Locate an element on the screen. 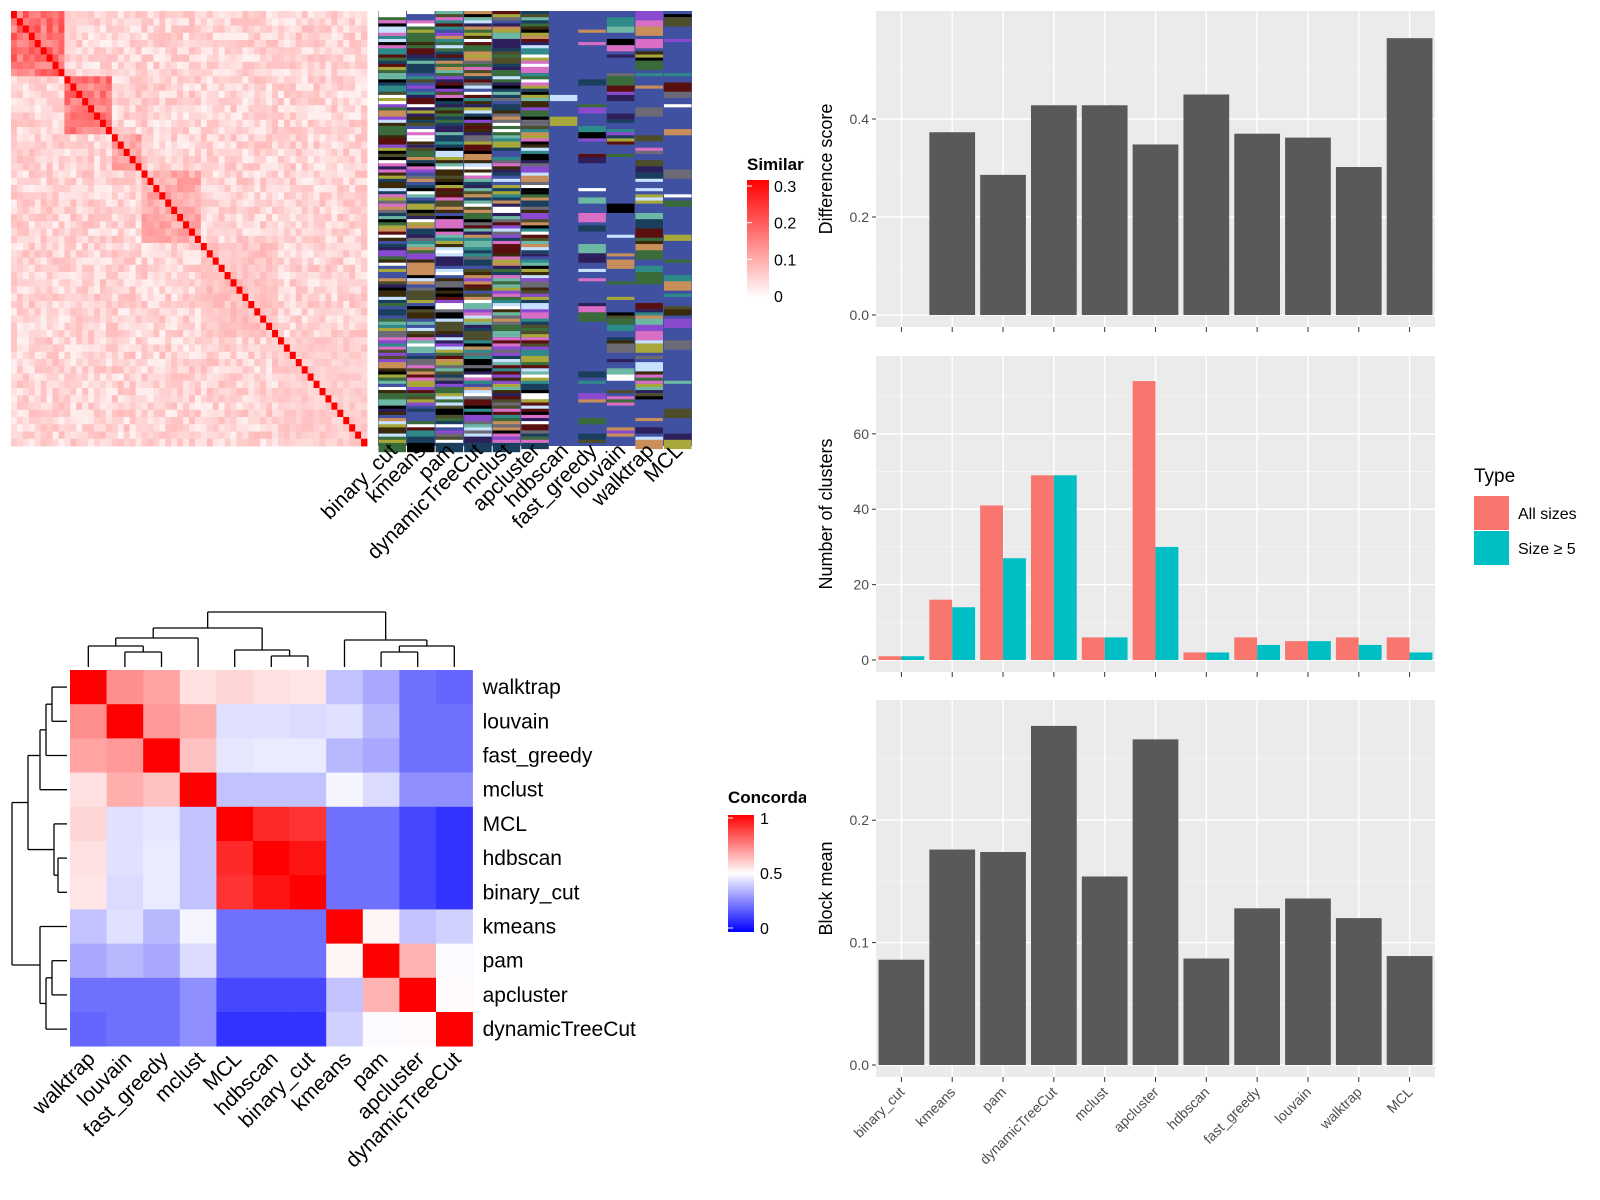 Image resolution: width=1600 pixels, height=1200 pixels. concordance-legend-tick-label: 0.5 is located at coordinates (771, 874).